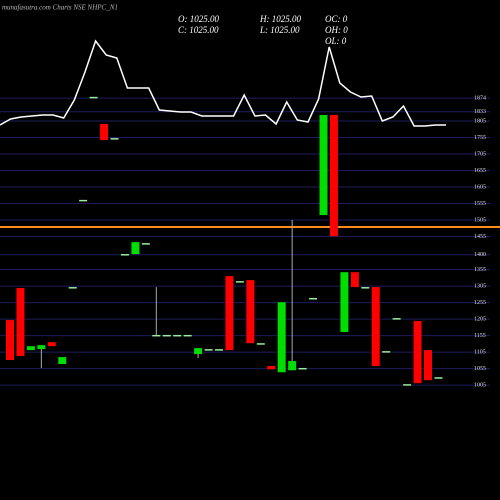  I want to click on info-label: L: 1025.00, so click(279, 30).